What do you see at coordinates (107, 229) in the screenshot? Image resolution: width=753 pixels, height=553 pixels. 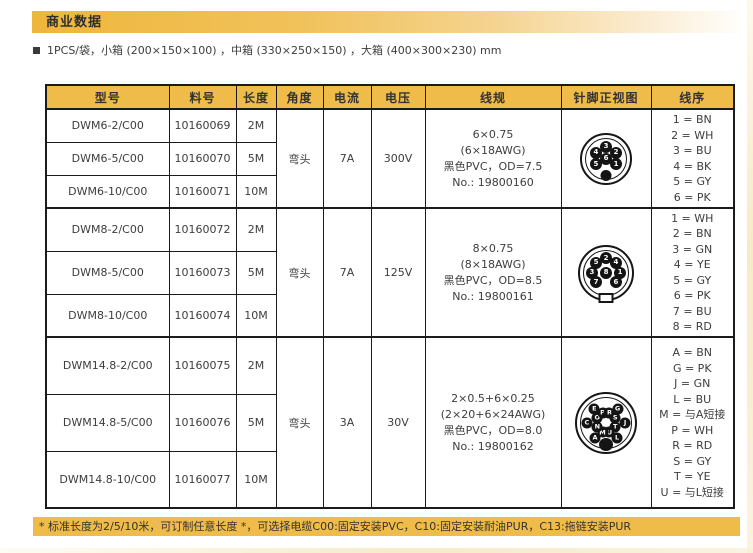 I see `model-cell: DWM8-2/C00` at bounding box center [107, 229].